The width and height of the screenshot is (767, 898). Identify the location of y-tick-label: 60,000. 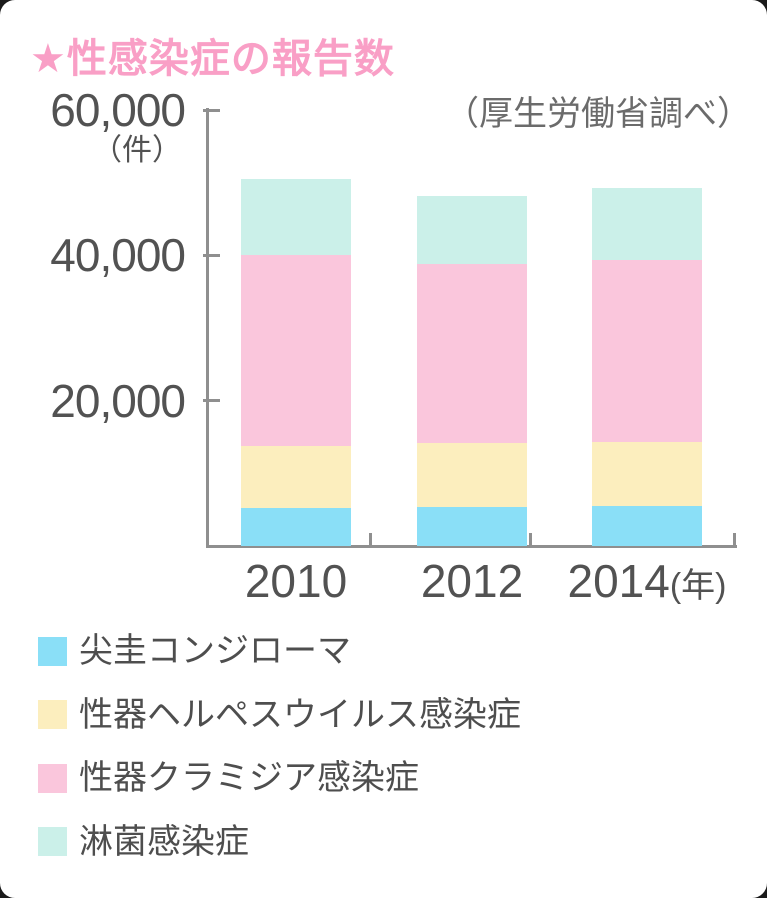
(118, 110).